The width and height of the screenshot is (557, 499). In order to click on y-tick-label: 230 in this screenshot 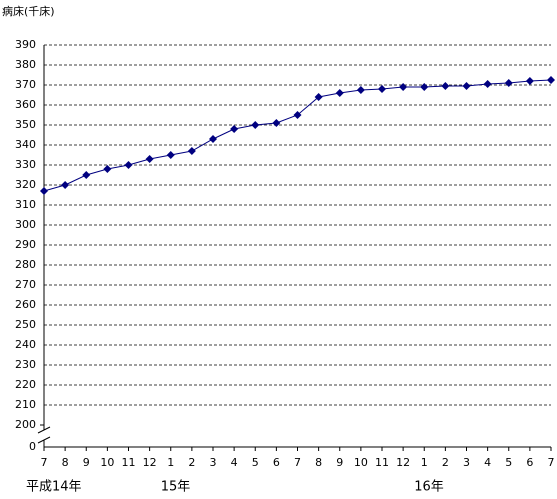, I will do `click(25, 364)`.